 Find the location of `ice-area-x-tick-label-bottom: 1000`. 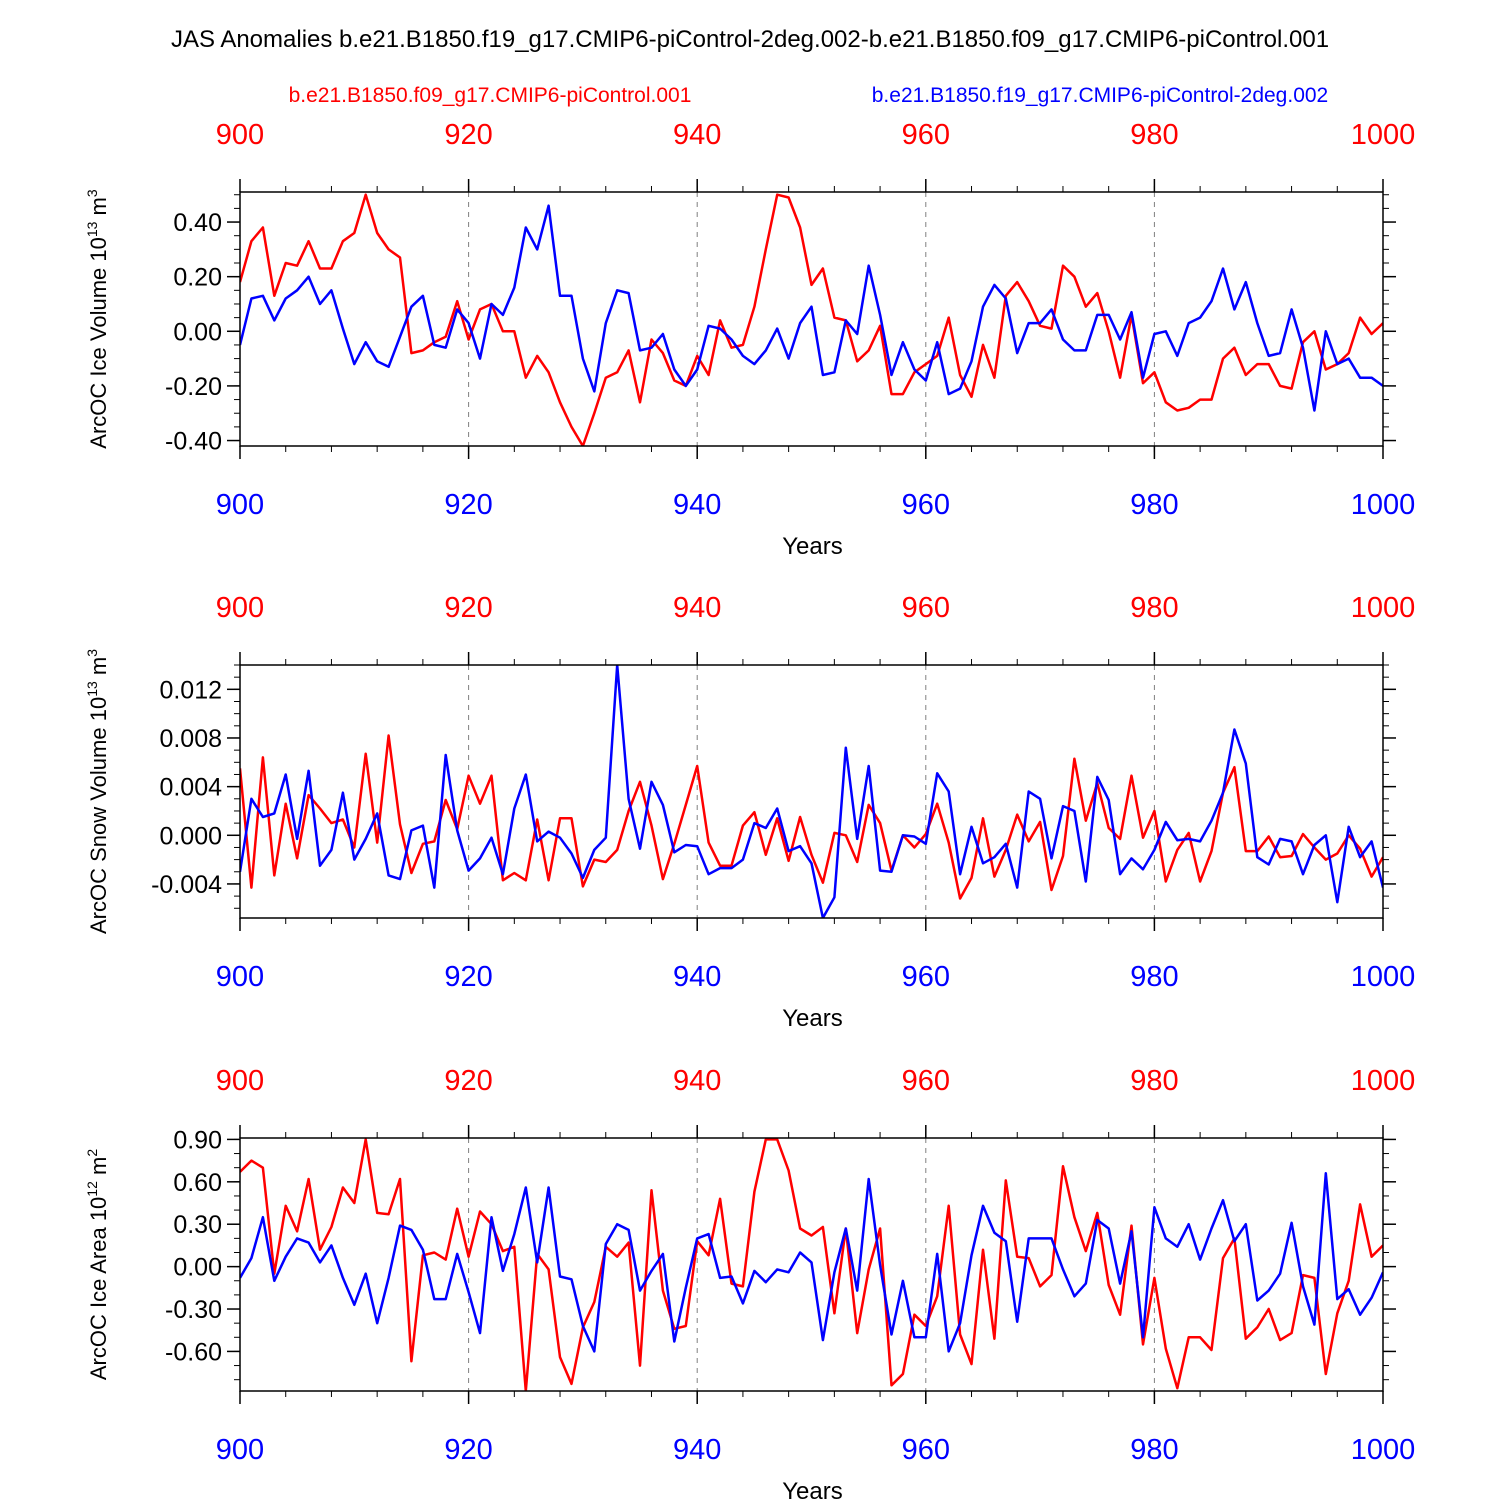

ice-area-x-tick-label-bottom: 1000 is located at coordinates (1383, 1450).